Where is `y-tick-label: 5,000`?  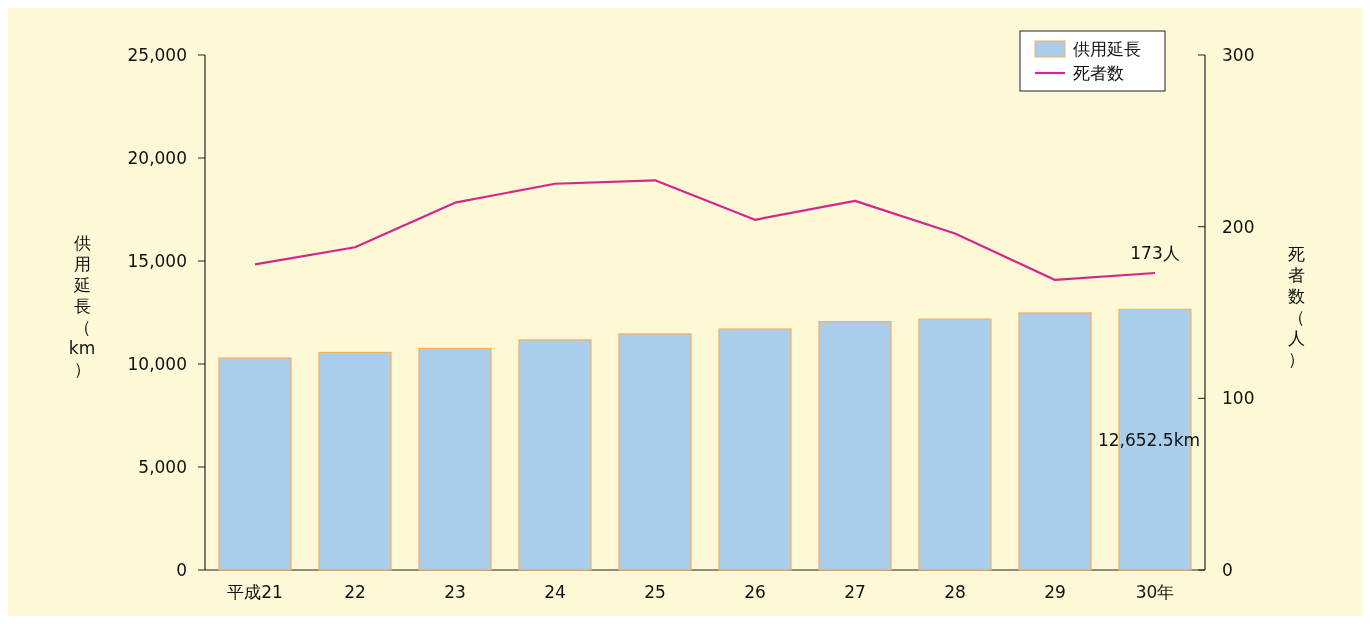 y-tick-label: 5,000 is located at coordinates (162, 467).